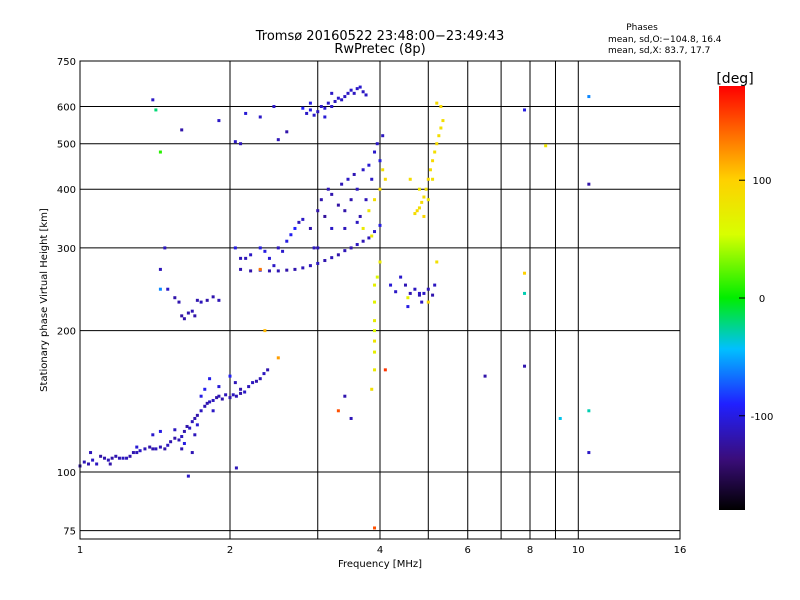 The image size is (800, 600). What do you see at coordinates (379, 49) in the screenshot?
I see `chart-subtitle: RwPretec (8p)` at bounding box center [379, 49].